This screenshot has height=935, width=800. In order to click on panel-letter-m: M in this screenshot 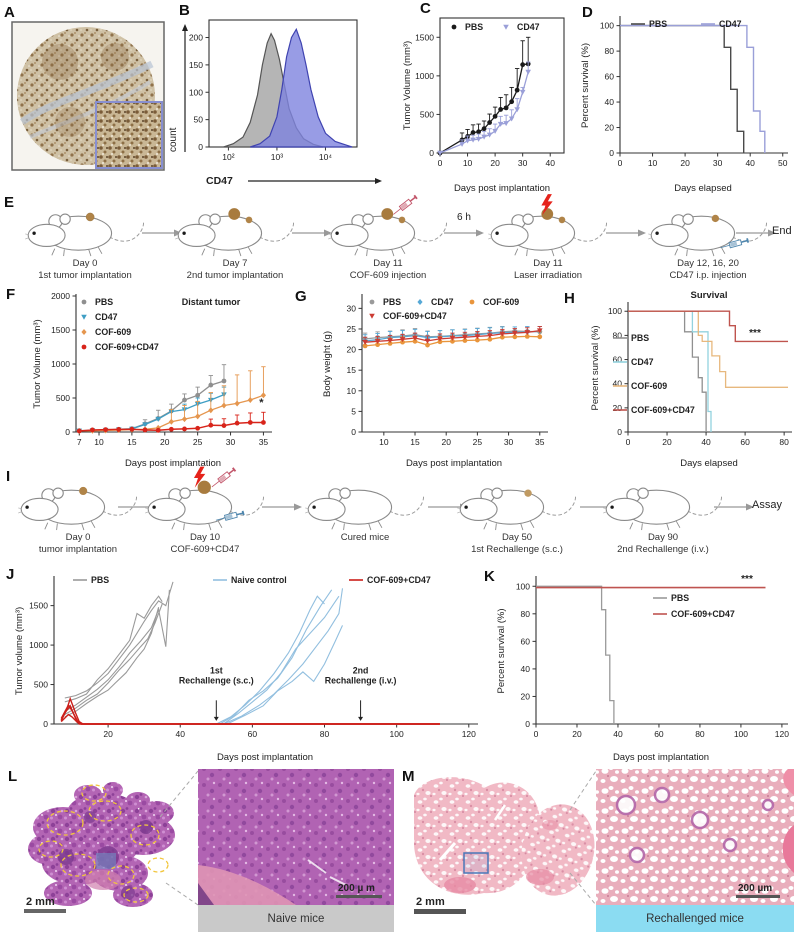, I will do `click(408, 776)`.